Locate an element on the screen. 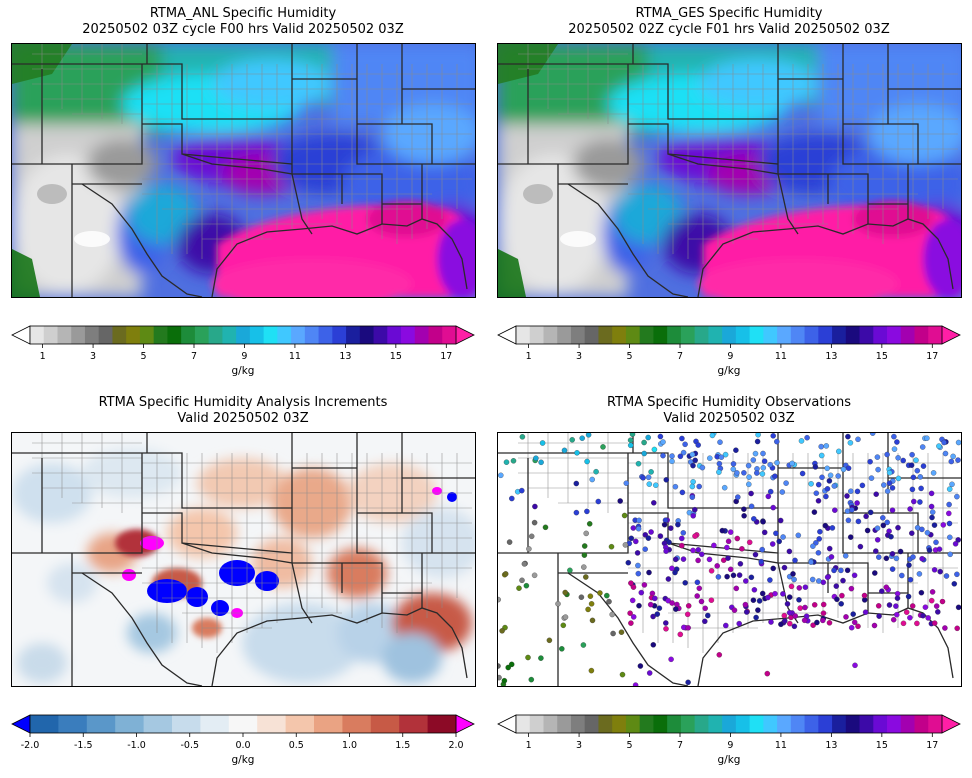  colorbar-frame is located at coordinates (729, 724).